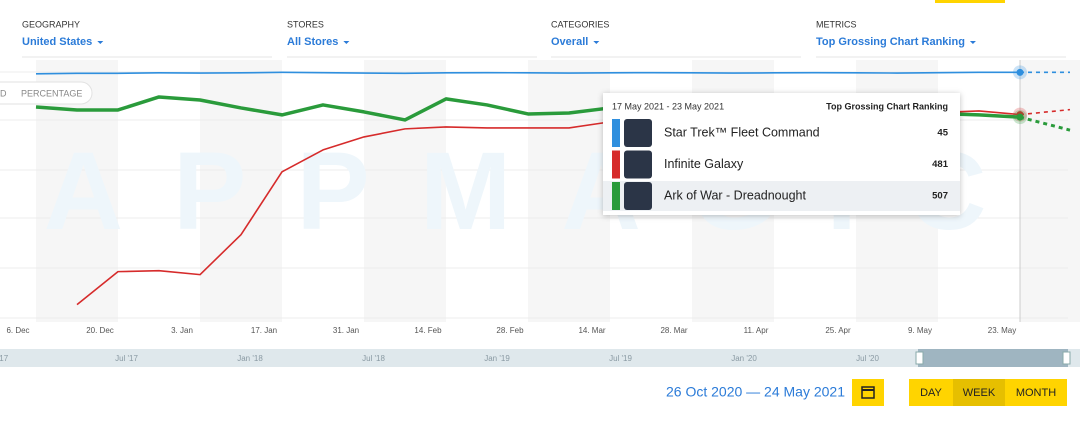 The width and height of the screenshot is (1080, 428). I want to click on period-label: DAY, so click(931, 393).